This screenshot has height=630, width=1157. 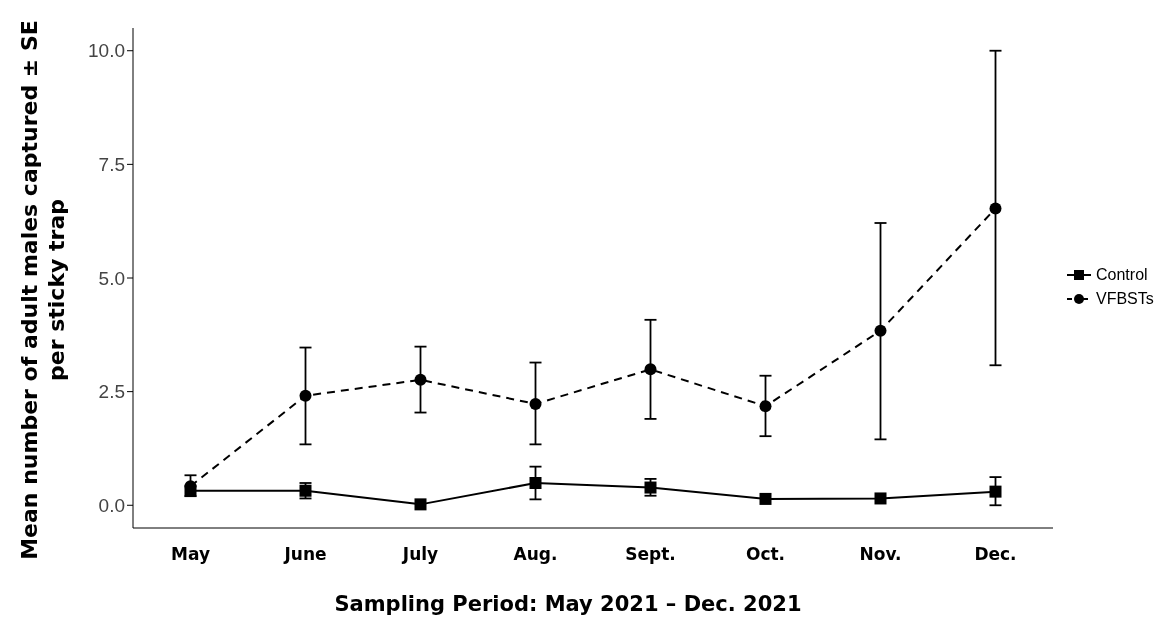 What do you see at coordinates (765, 554) in the screenshot?
I see `x-tick-label: Oct.` at bounding box center [765, 554].